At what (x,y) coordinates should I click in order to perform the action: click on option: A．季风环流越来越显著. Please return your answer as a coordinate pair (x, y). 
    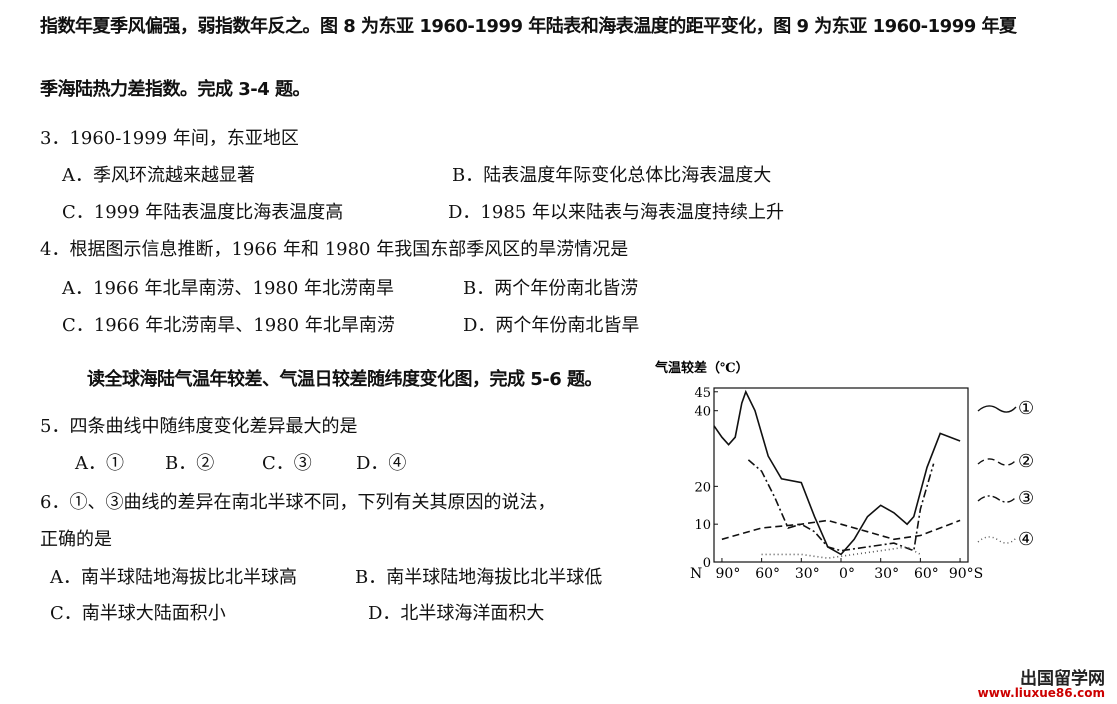
    Looking at the image, I should click on (158, 175).